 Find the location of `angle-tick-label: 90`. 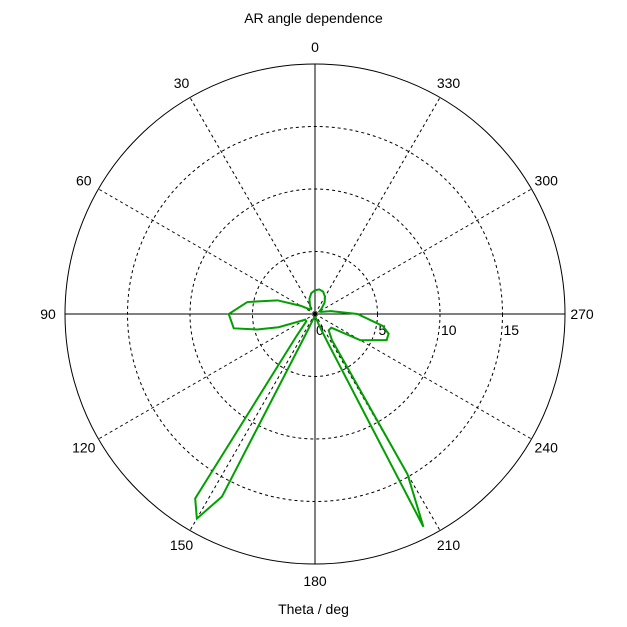

angle-tick-label: 90 is located at coordinates (48, 314).